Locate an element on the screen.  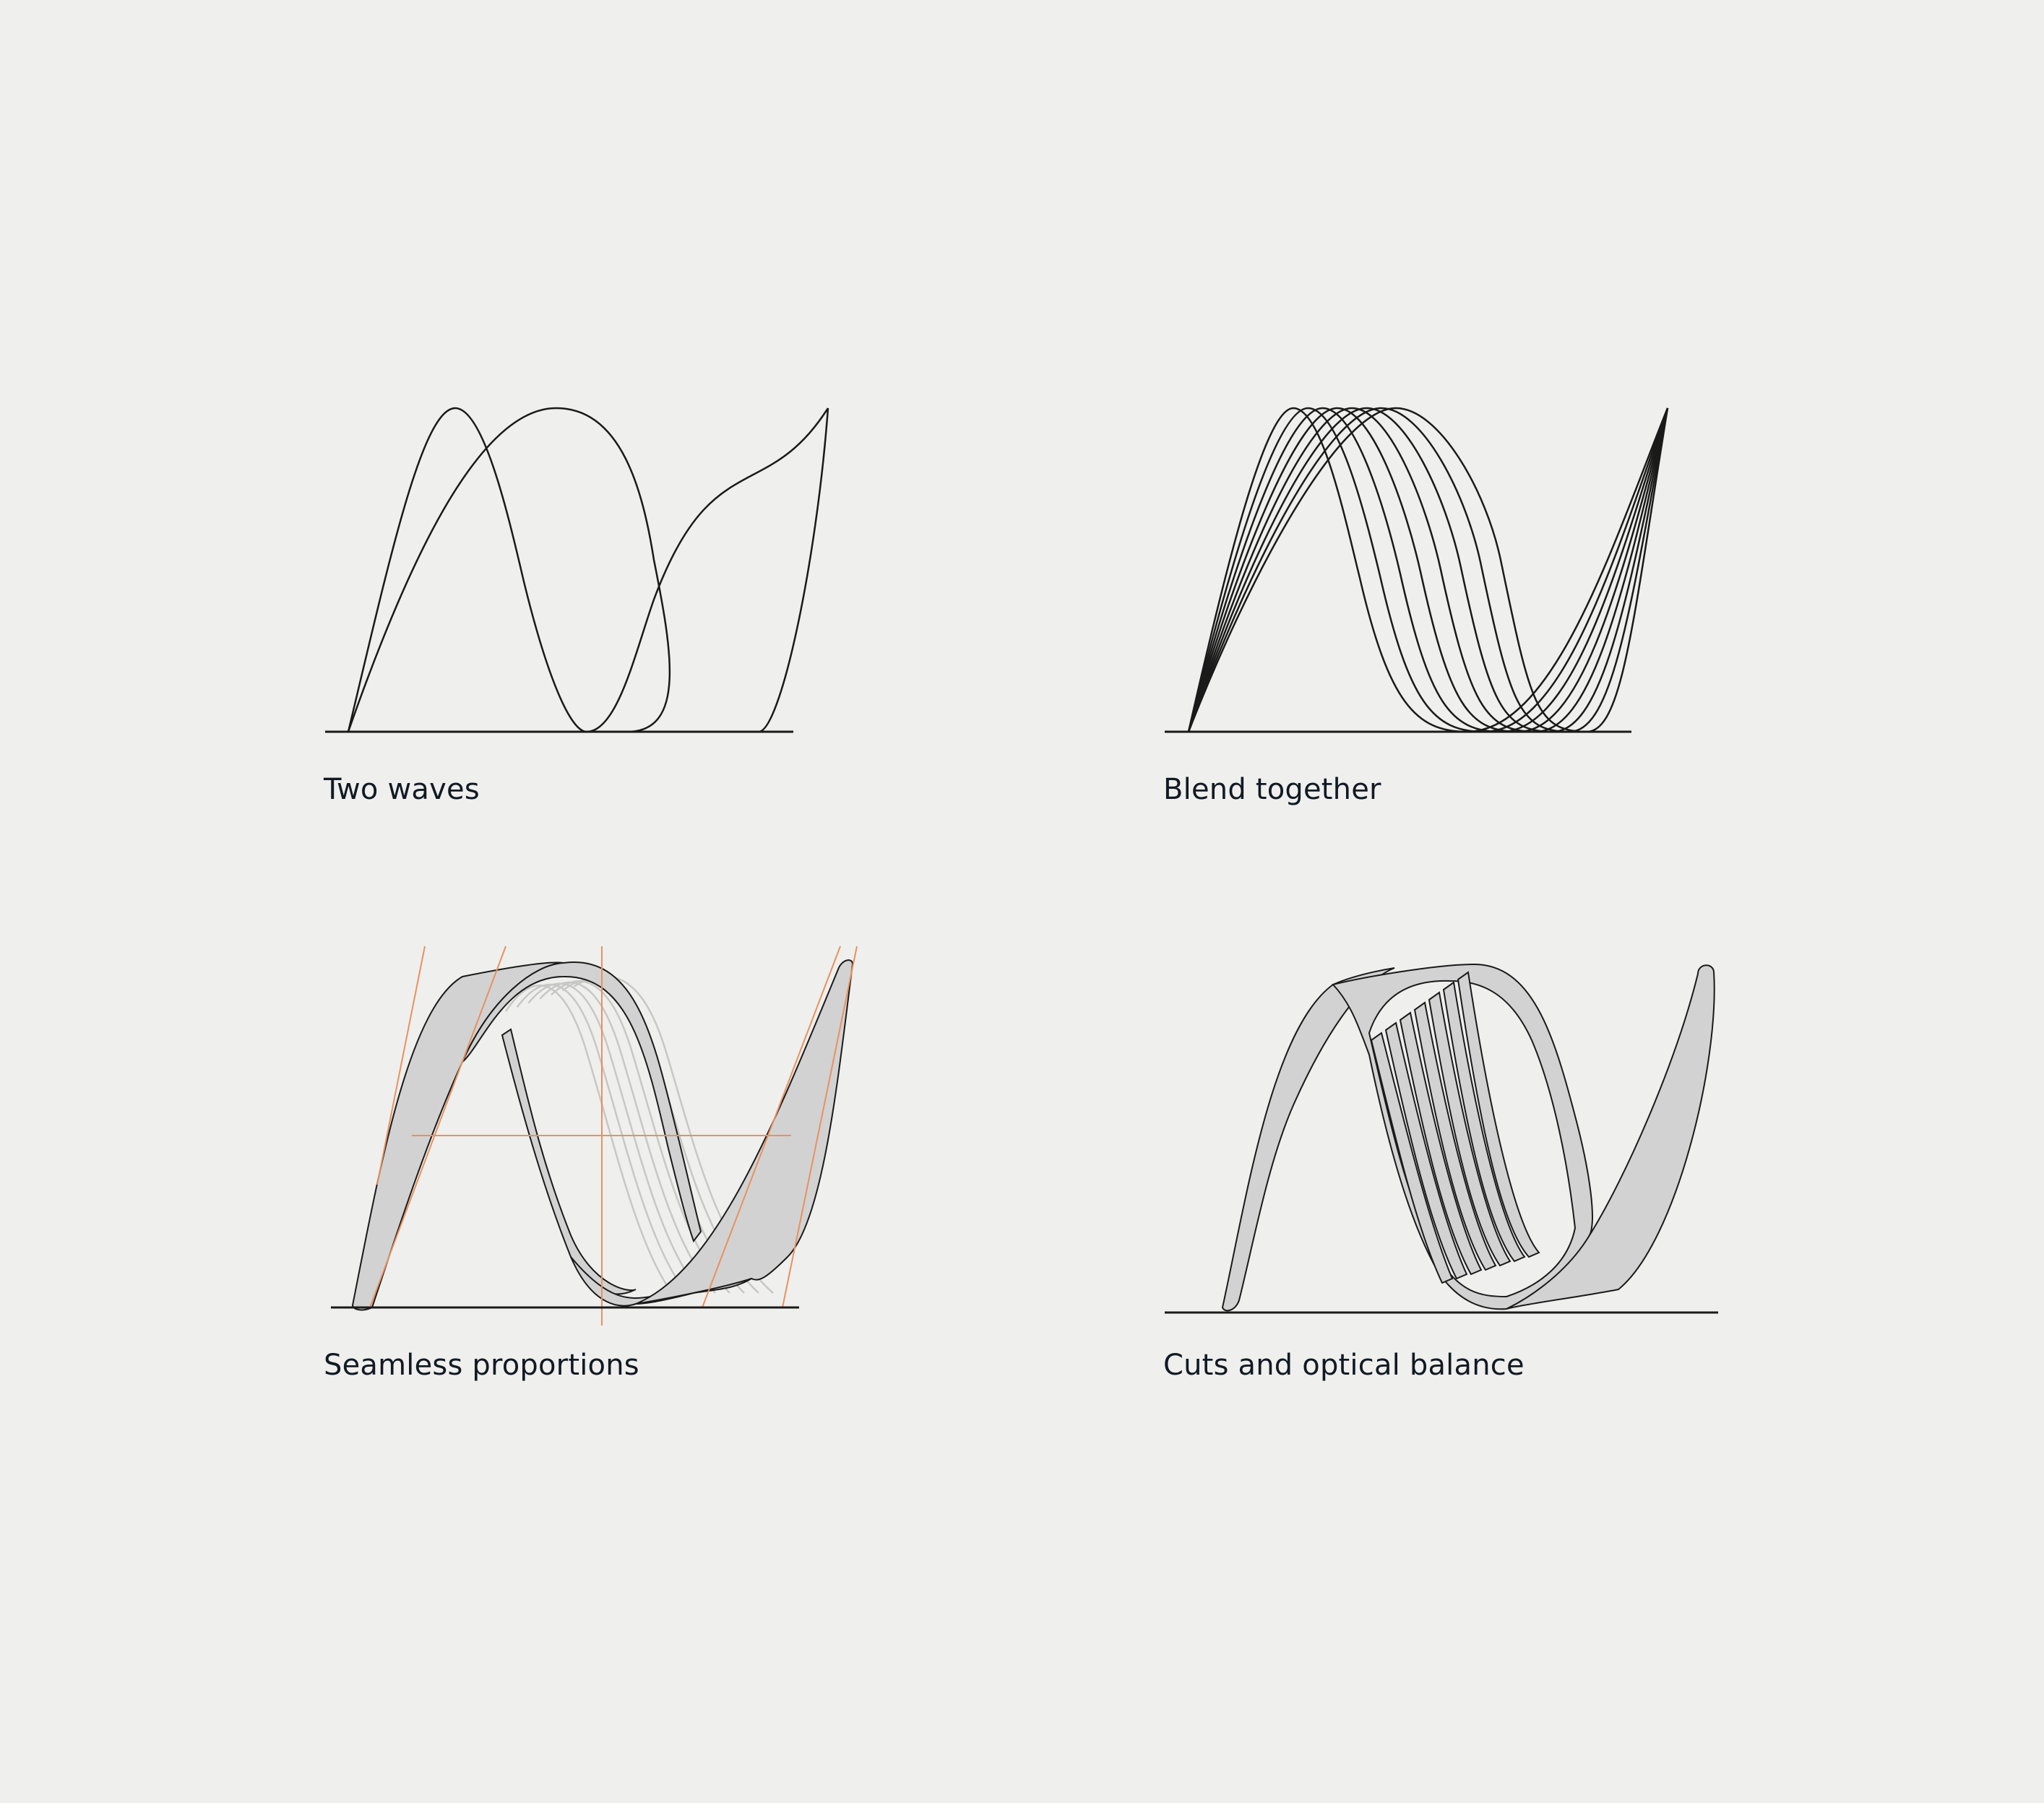
caption-seamless-proportions: Seamless proportions is located at coordinates (481, 1366).